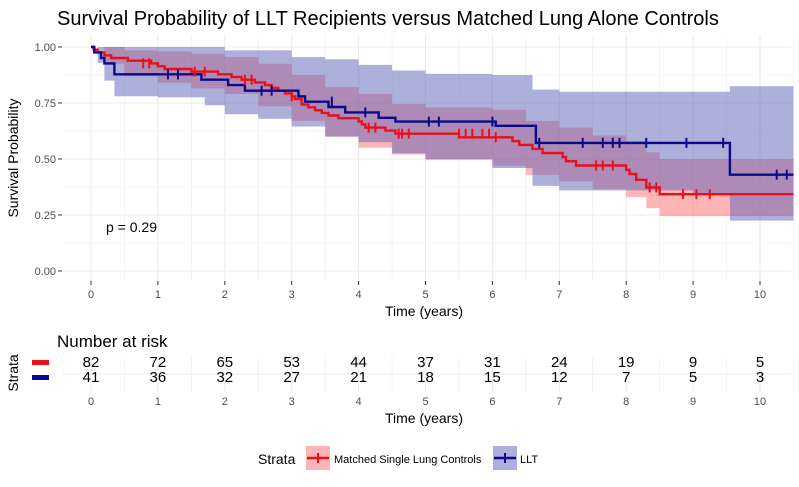  I want to click on x-tick-label: 0, so click(91, 295).